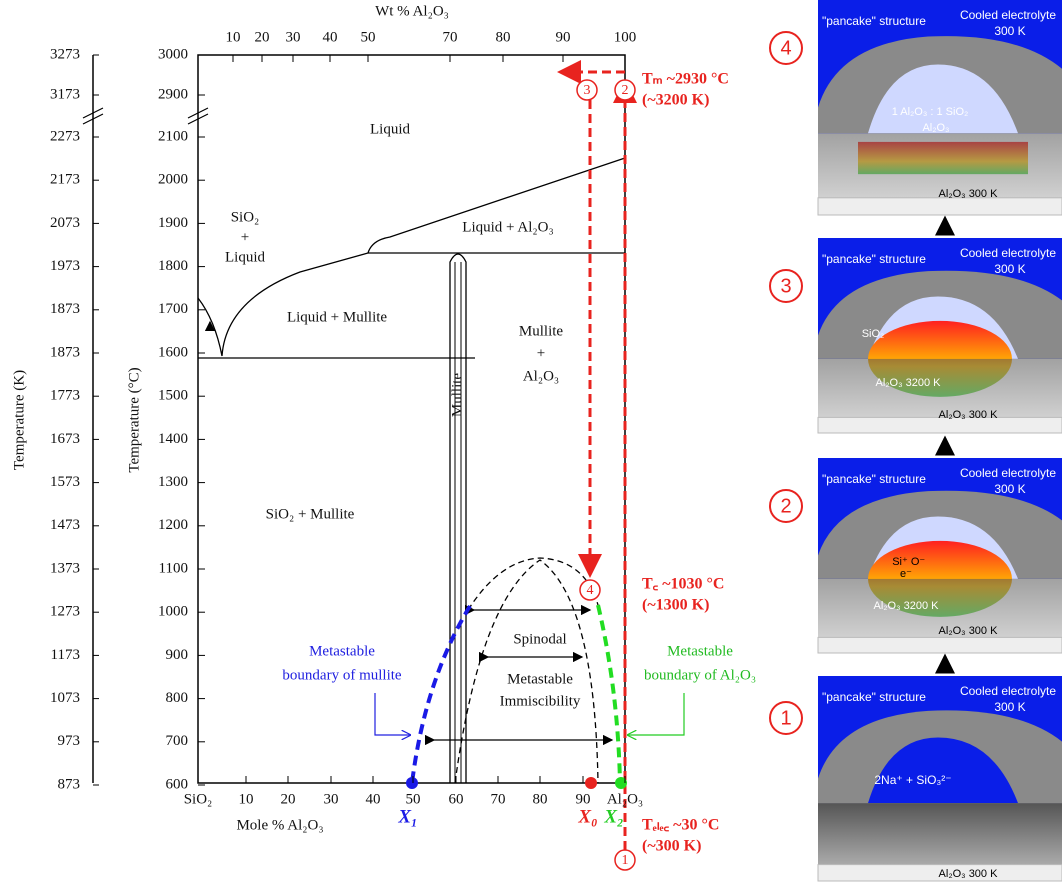 The height and width of the screenshot is (887, 1062). Describe the element at coordinates (177, 784) in the screenshot. I see `y-tick-label: 600` at that location.